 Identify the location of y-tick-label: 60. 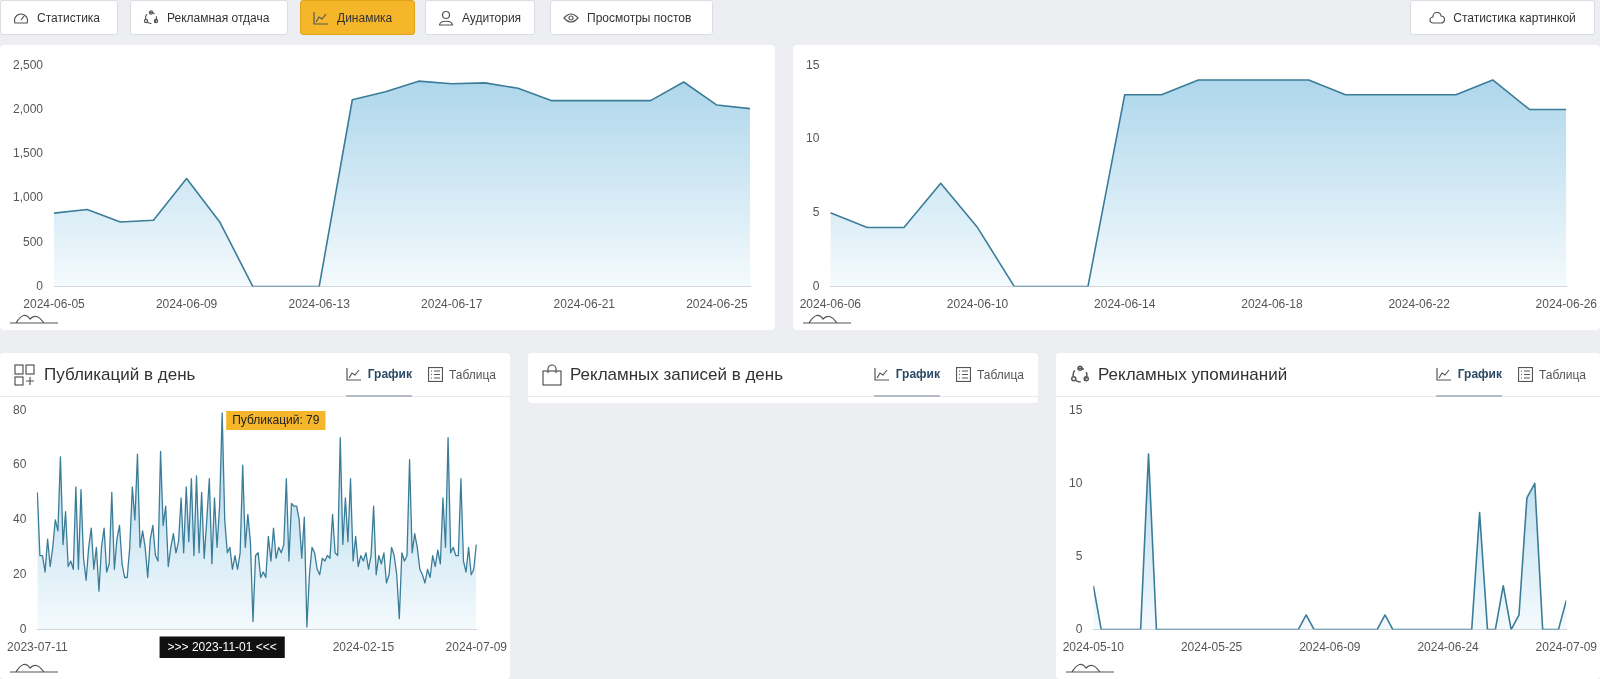
(19, 464).